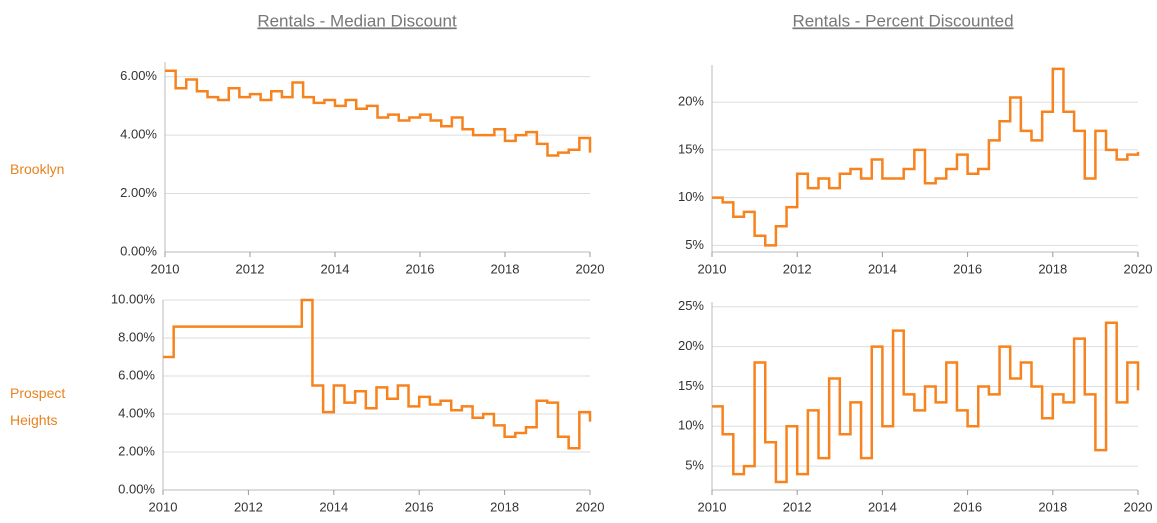 This screenshot has width=1157, height=523. Describe the element at coordinates (691, 305) in the screenshot. I see `y-tick-label: 25%` at that location.